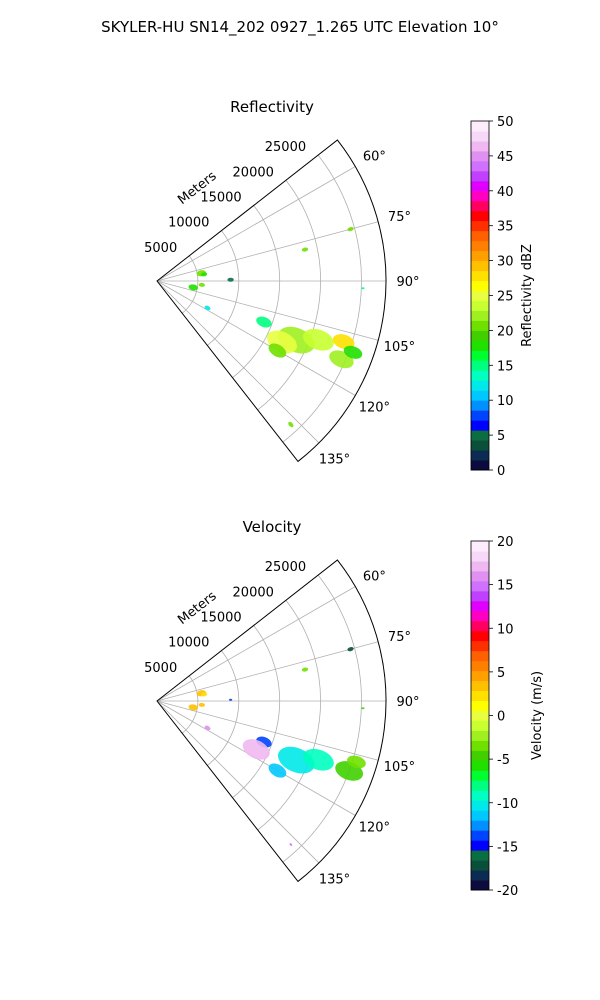 The image size is (600, 1000). What do you see at coordinates (507, 891) in the screenshot?
I see `colorbar-tick-label: -20` at bounding box center [507, 891].